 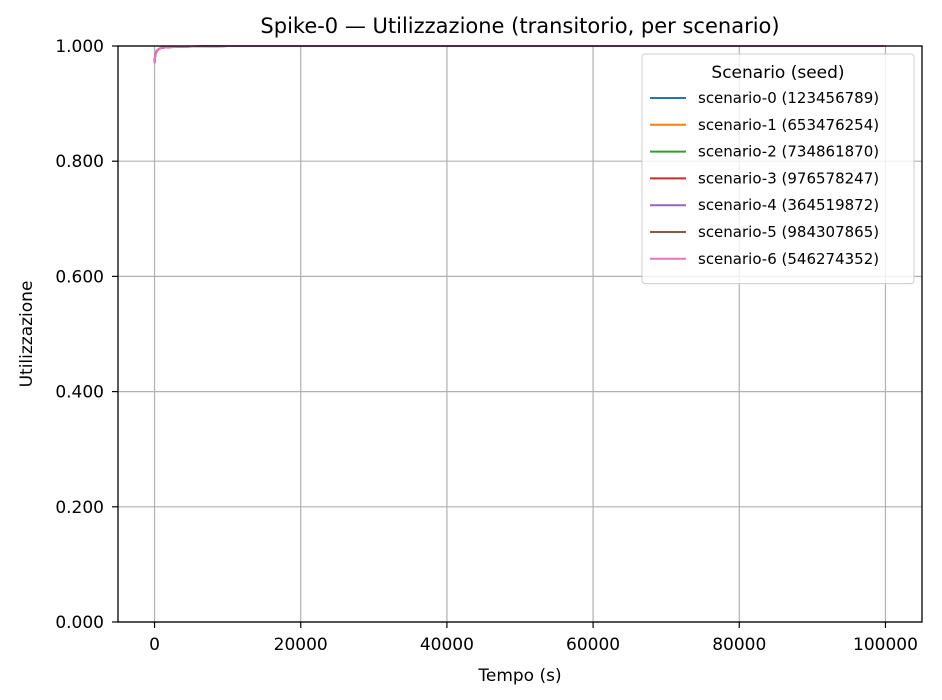 I want to click on x-tick-label: 40000, so click(x=447, y=645).